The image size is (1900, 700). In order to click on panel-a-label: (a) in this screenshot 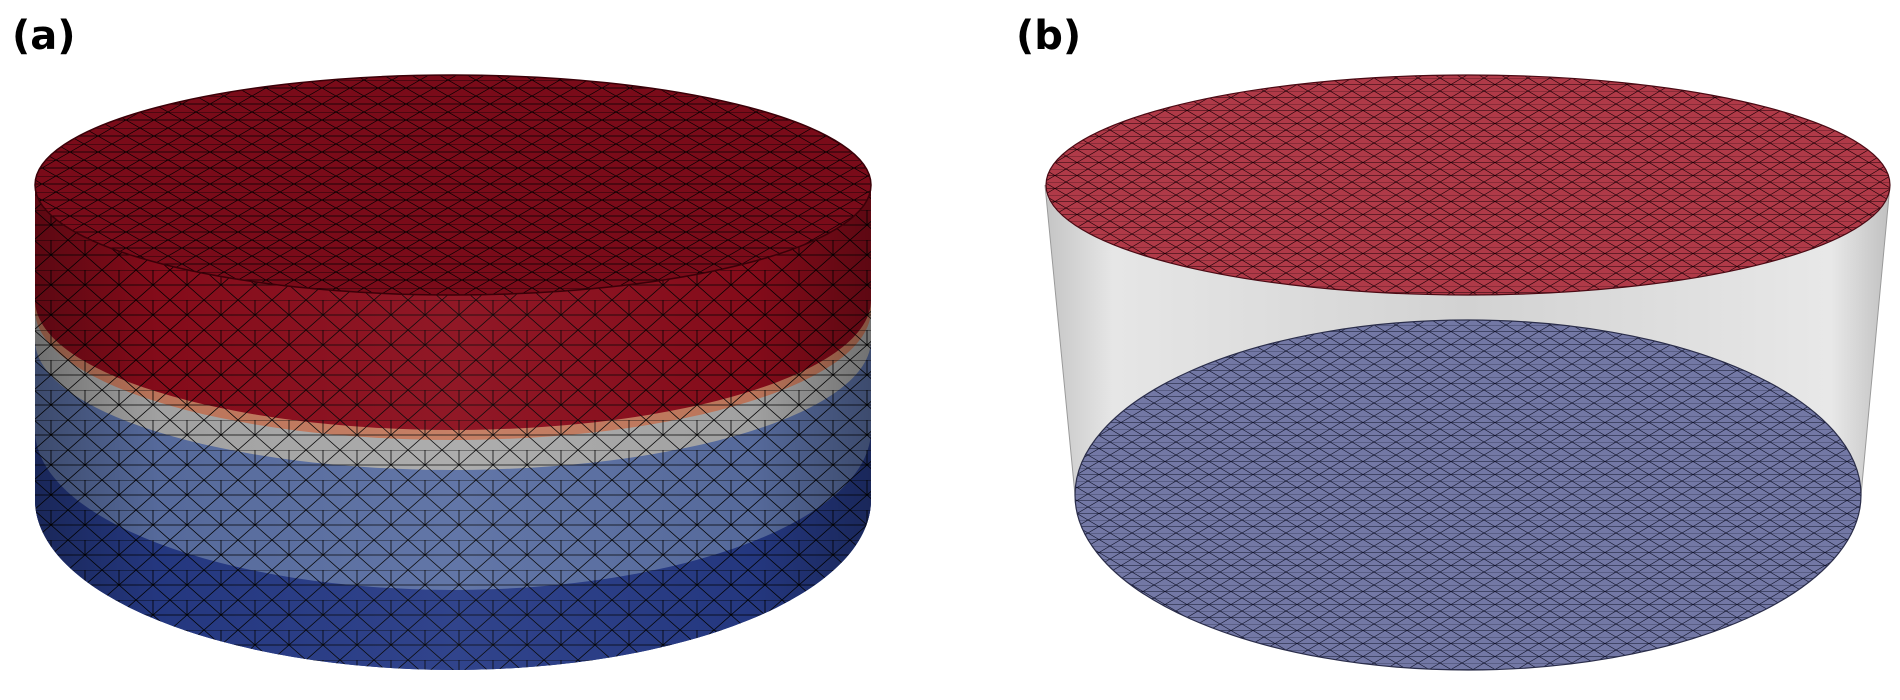, I will do `click(44, 36)`.